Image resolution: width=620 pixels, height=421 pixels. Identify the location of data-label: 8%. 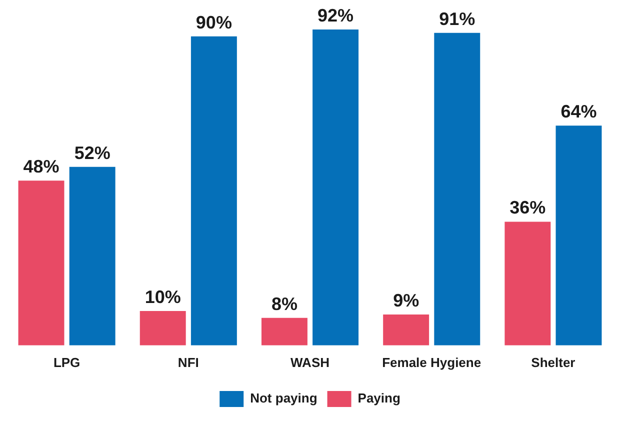
(284, 304).